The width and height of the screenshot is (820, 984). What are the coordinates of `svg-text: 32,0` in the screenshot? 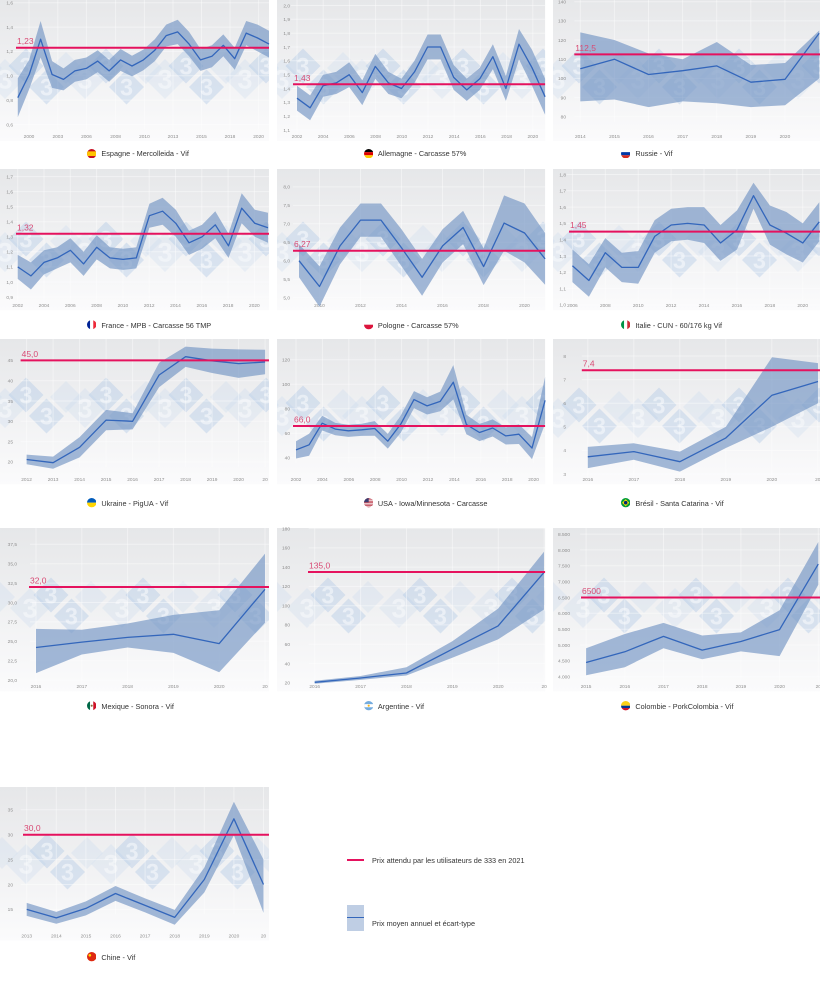 It's located at (38, 580).